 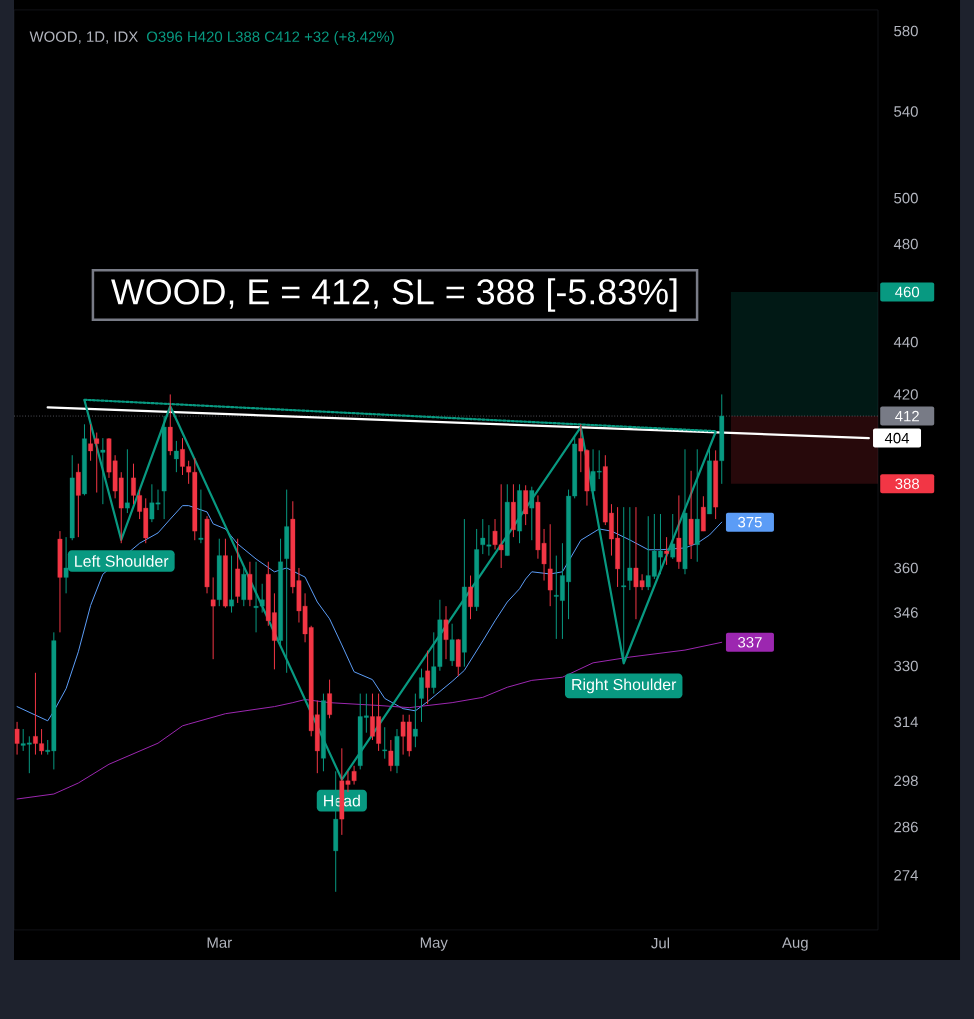 What do you see at coordinates (660, 943) in the screenshot?
I see `x-tick-label: Jul` at bounding box center [660, 943].